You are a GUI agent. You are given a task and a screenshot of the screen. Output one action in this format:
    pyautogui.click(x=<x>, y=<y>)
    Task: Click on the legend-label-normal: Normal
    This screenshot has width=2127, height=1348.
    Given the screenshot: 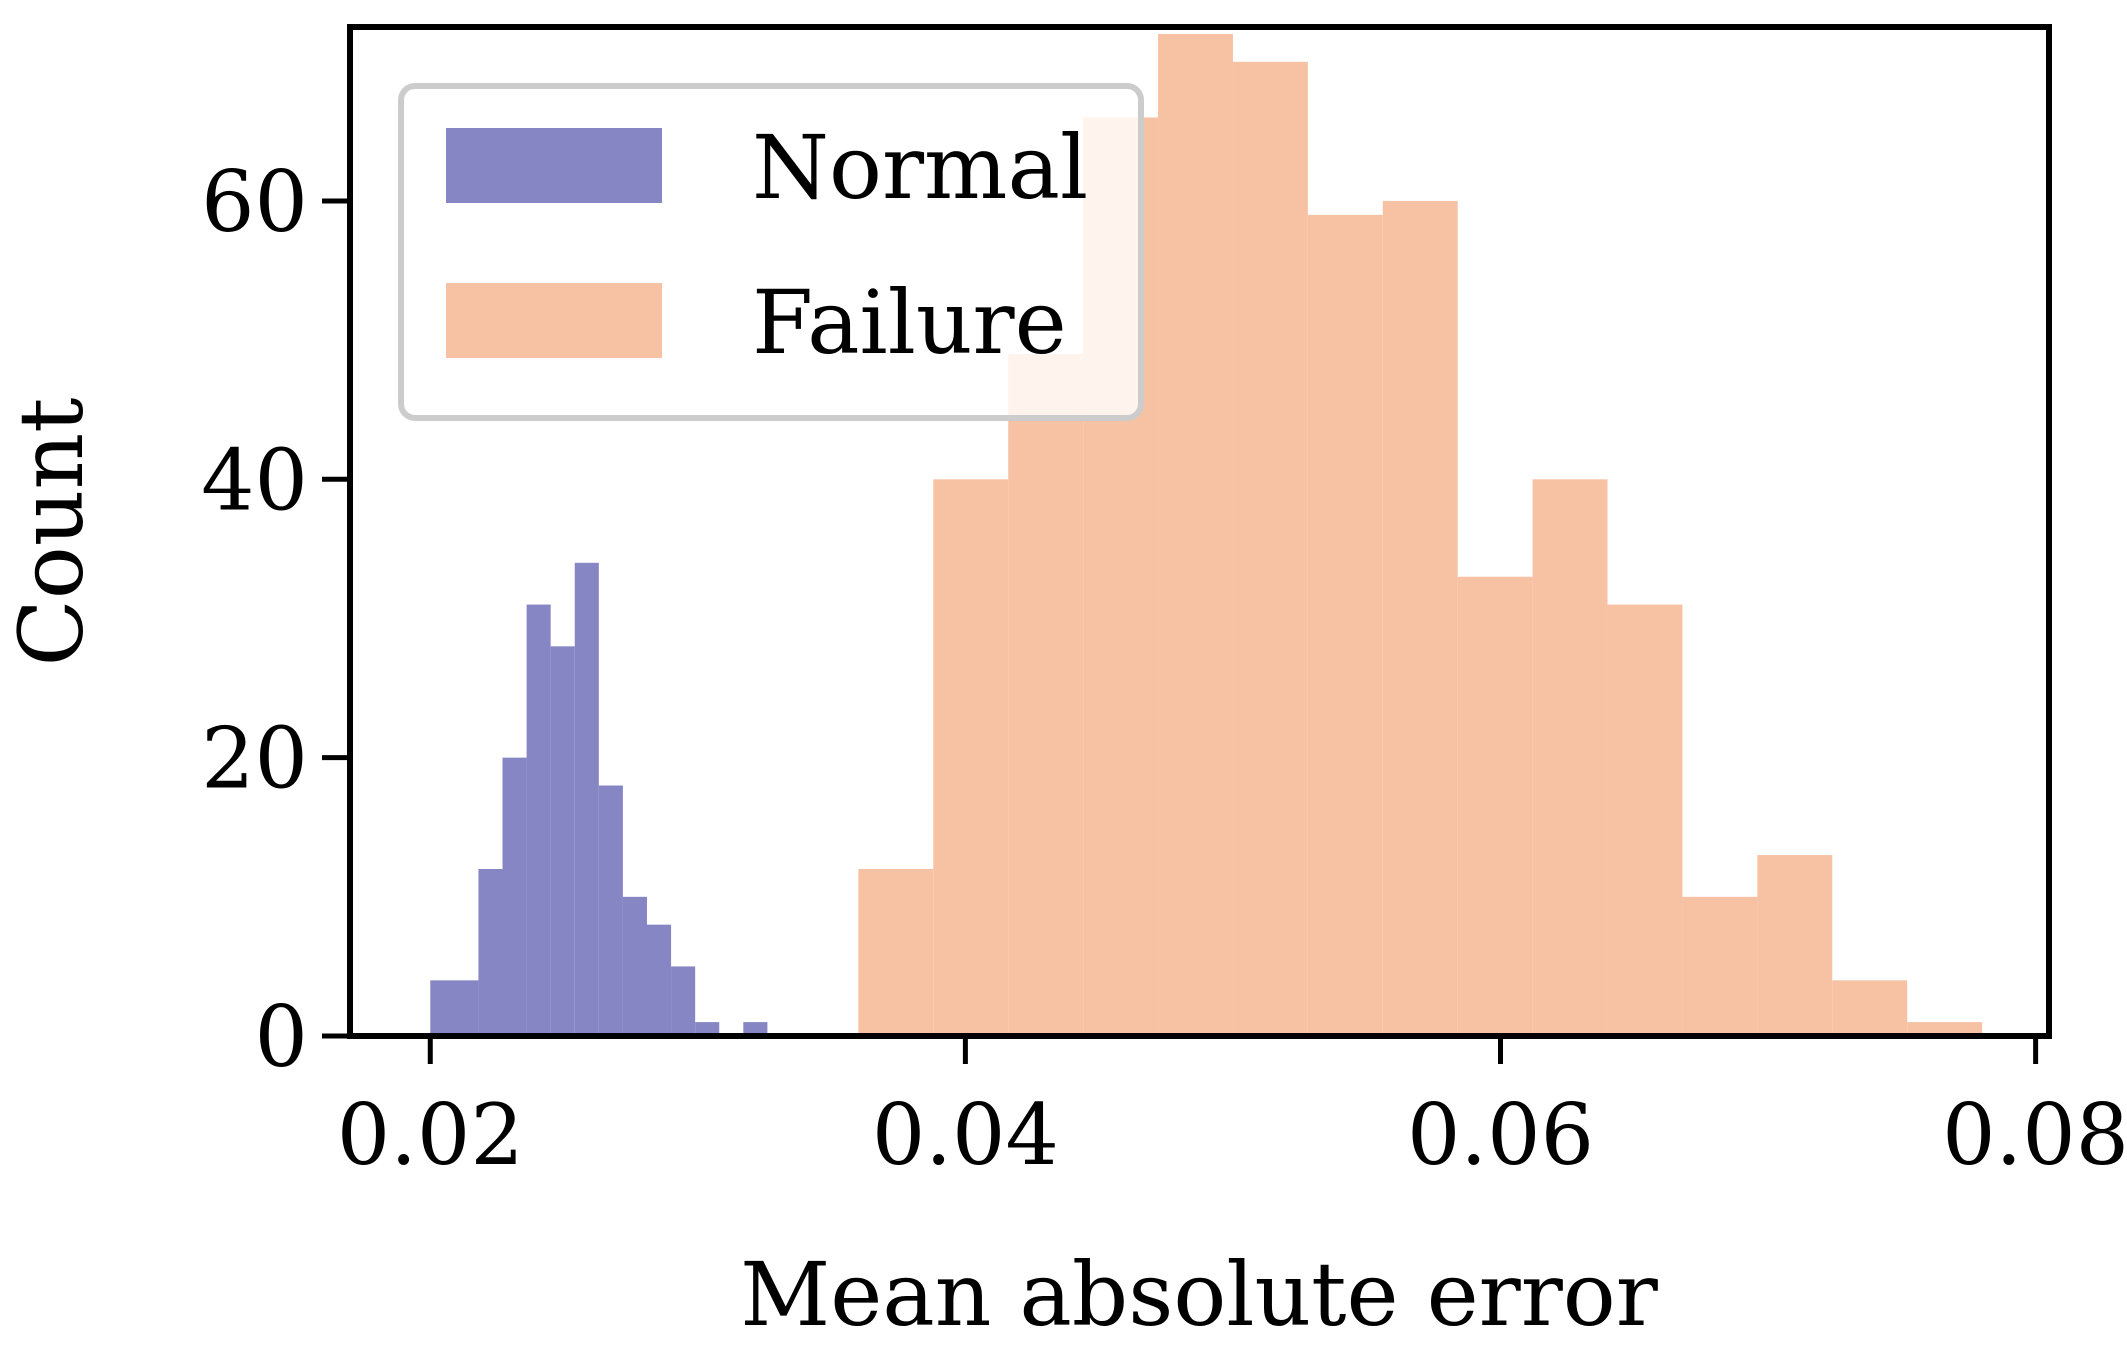 What is the action you would take?
    pyautogui.click(x=920, y=167)
    